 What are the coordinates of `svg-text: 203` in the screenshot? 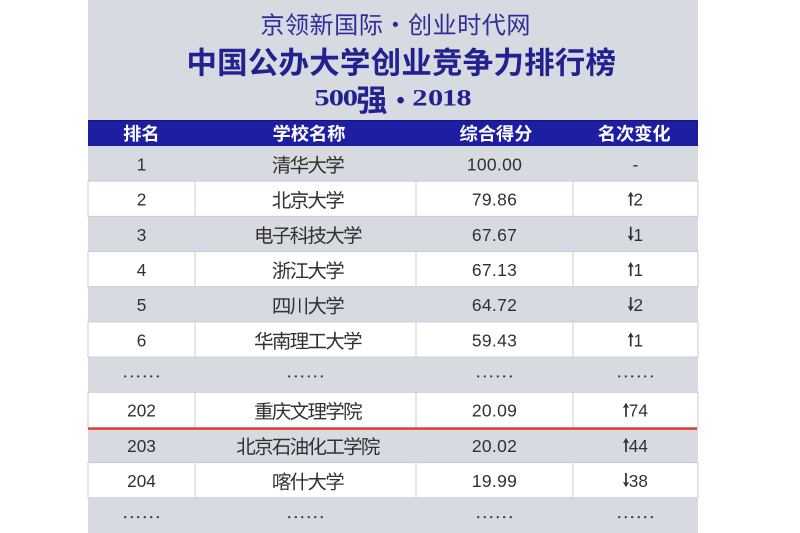 It's located at (141, 446).